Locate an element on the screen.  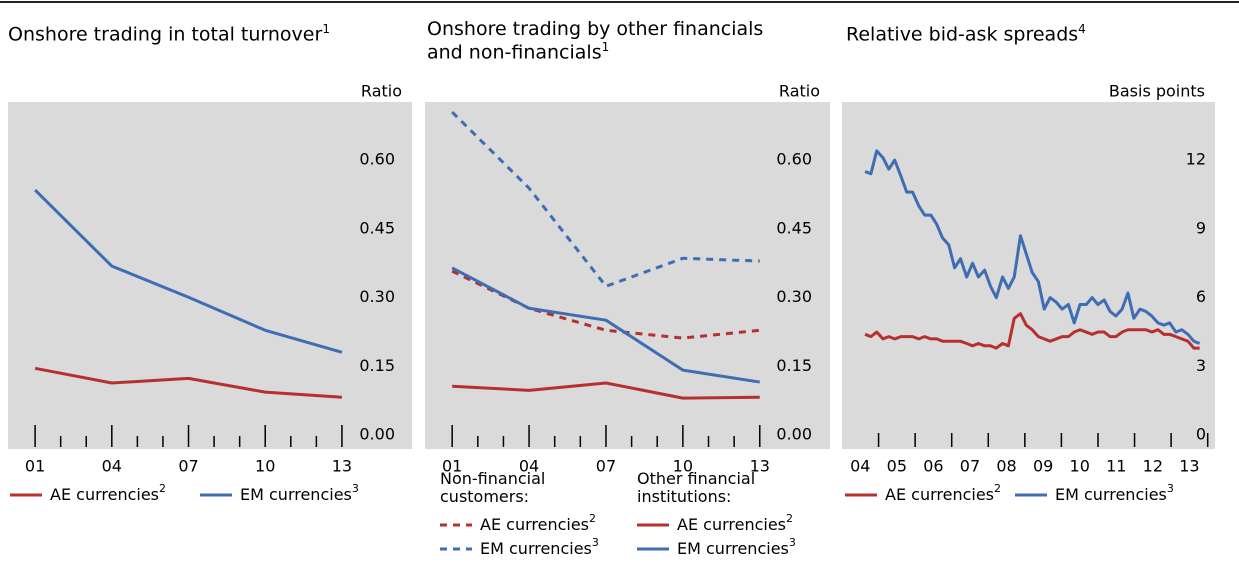
panel-title: Relative bid-ask spreads4 is located at coordinates (1031, 33).